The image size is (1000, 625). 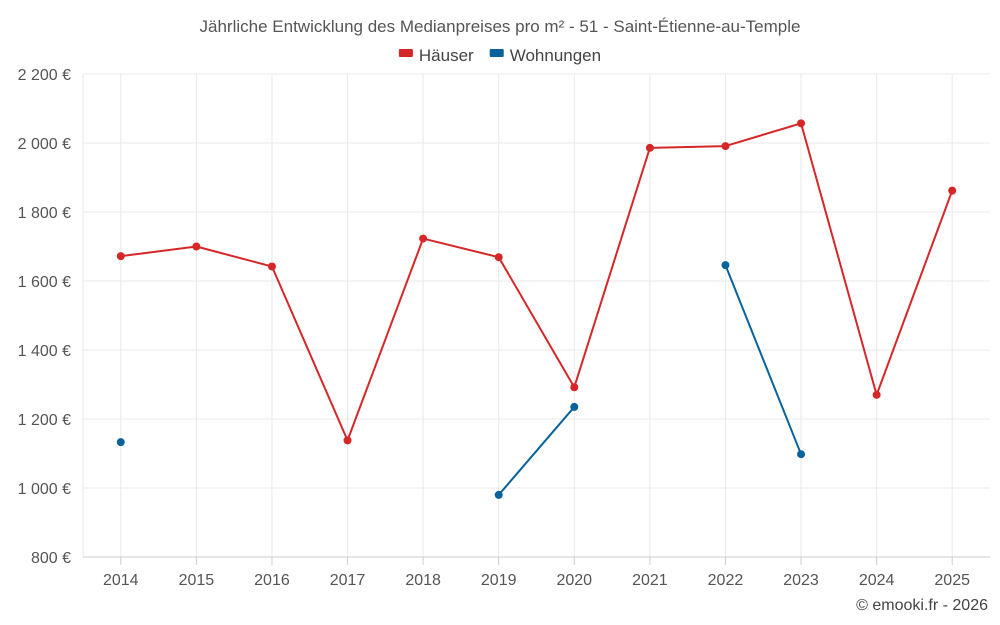 What do you see at coordinates (446, 55) in the screenshot?
I see `legend-label: Häuser` at bounding box center [446, 55].